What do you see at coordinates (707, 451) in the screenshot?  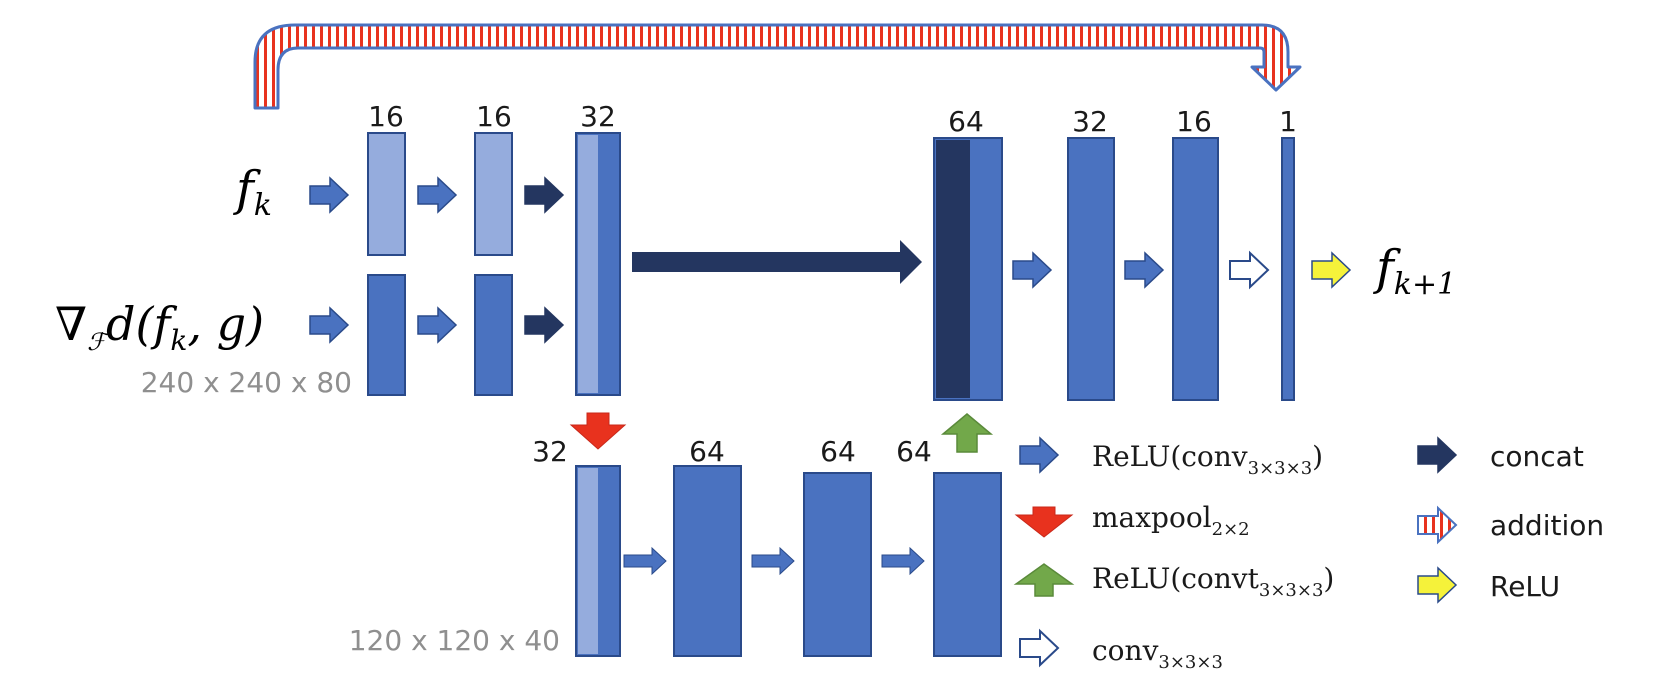 I see `bottleneck-channel-2: 64` at bounding box center [707, 451].